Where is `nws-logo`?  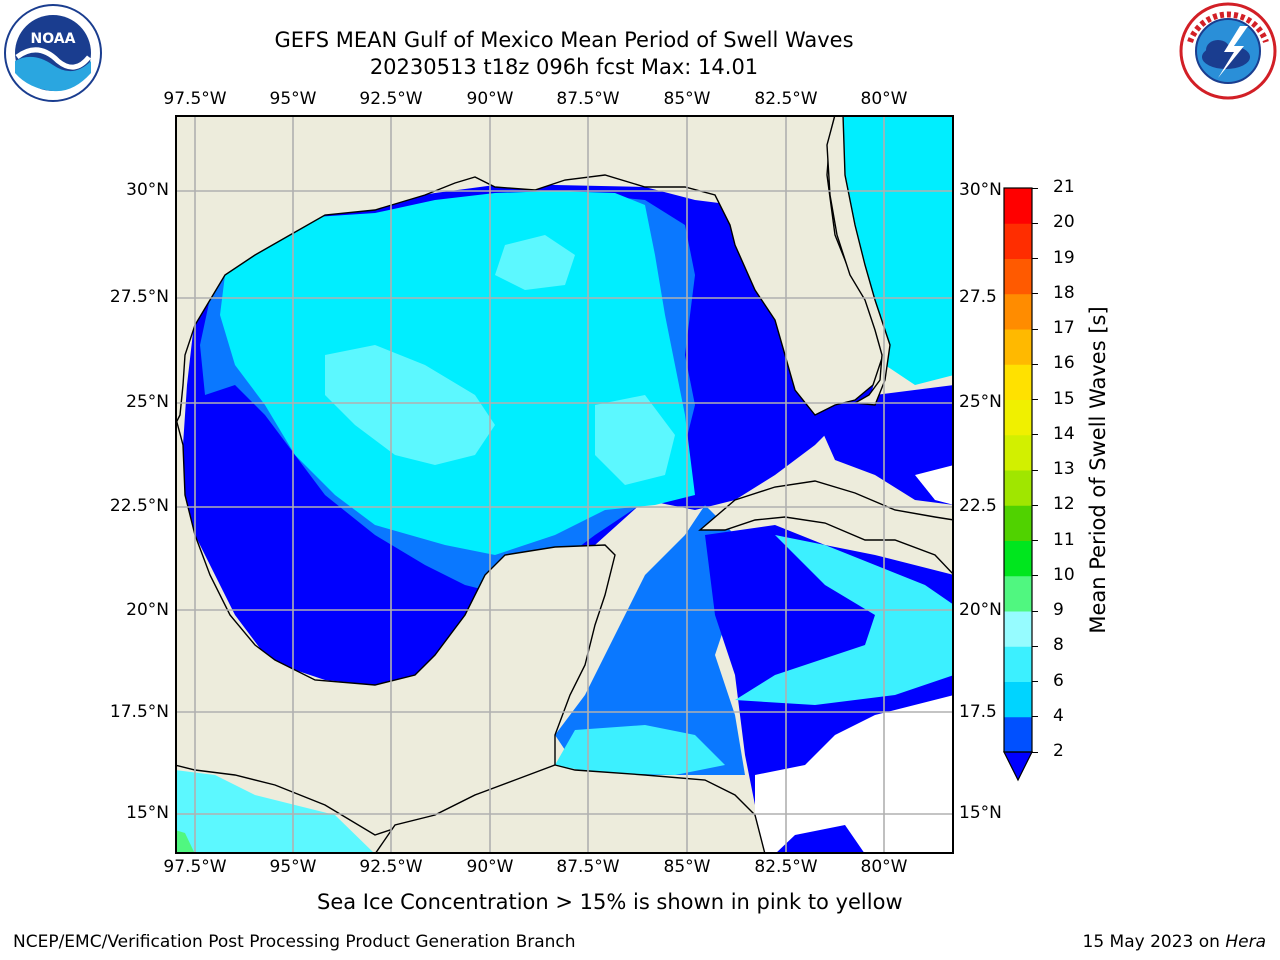
nws-logo is located at coordinates (1228, 51).